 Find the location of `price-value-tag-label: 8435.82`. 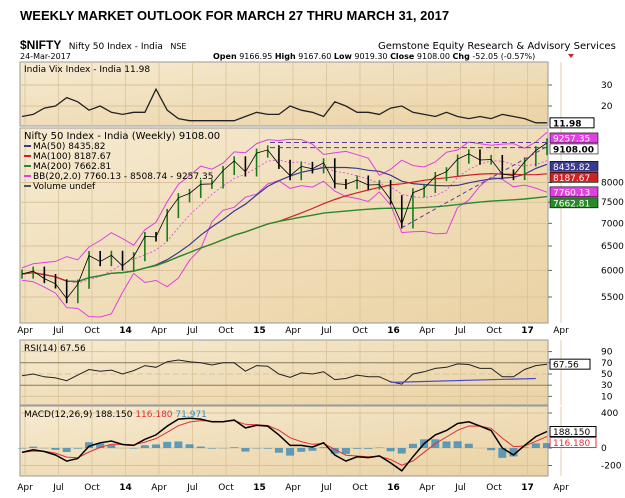

price-value-tag-label: 8435.82 is located at coordinates (571, 168).